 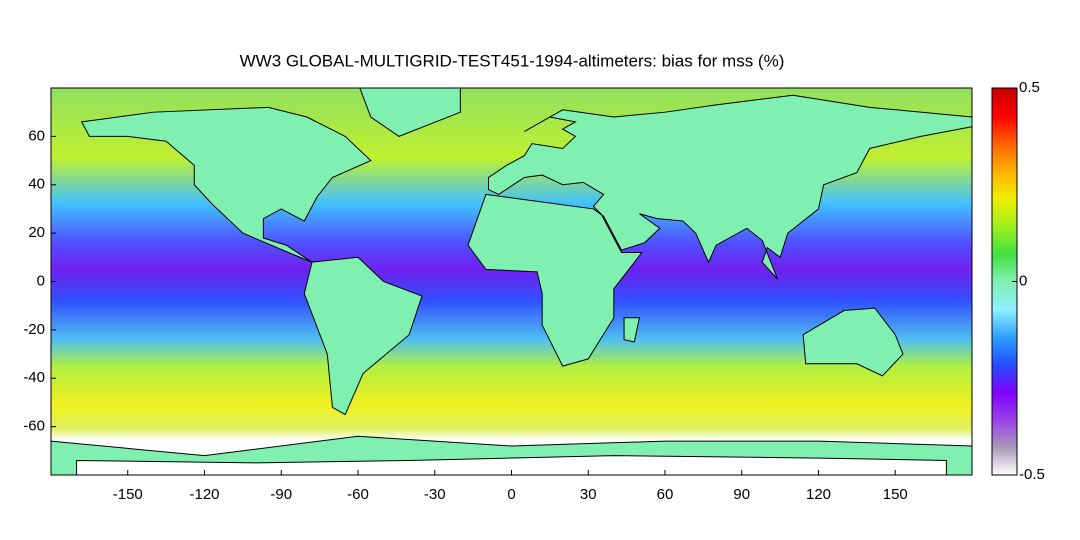 What do you see at coordinates (588, 494) in the screenshot?
I see `x-tick-label: 30` at bounding box center [588, 494].